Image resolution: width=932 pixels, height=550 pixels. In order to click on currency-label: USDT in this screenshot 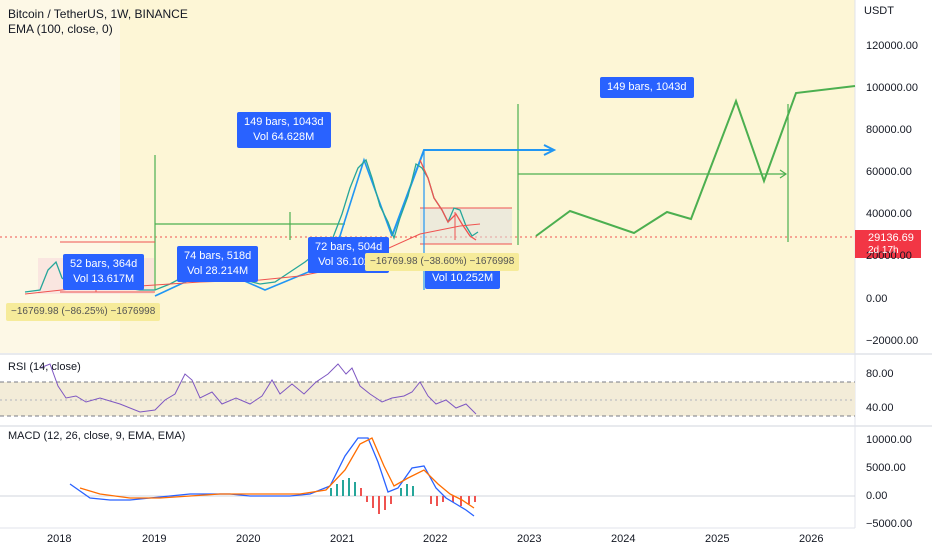, I will do `click(879, 11)`.